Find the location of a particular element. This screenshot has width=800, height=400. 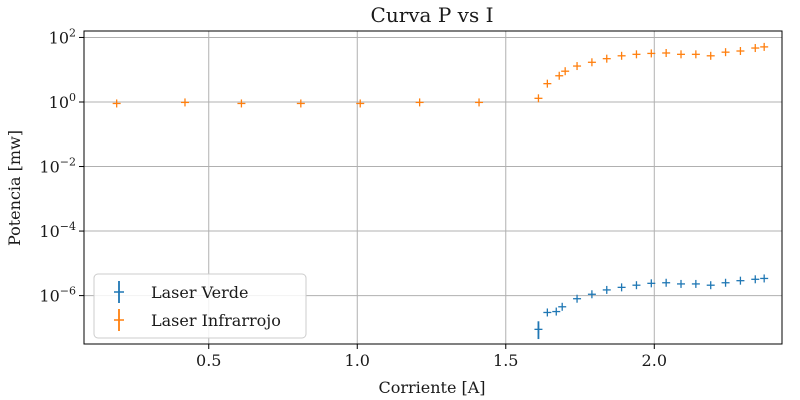

y-tick-label: 10⁰ is located at coordinates (62, 101).